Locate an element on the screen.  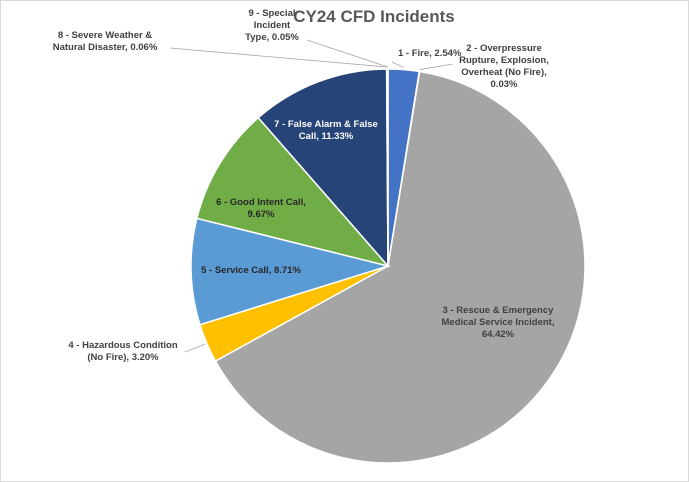
data-label-9: 9 - Special Incident Type, 0.05% is located at coordinates (272, 25).